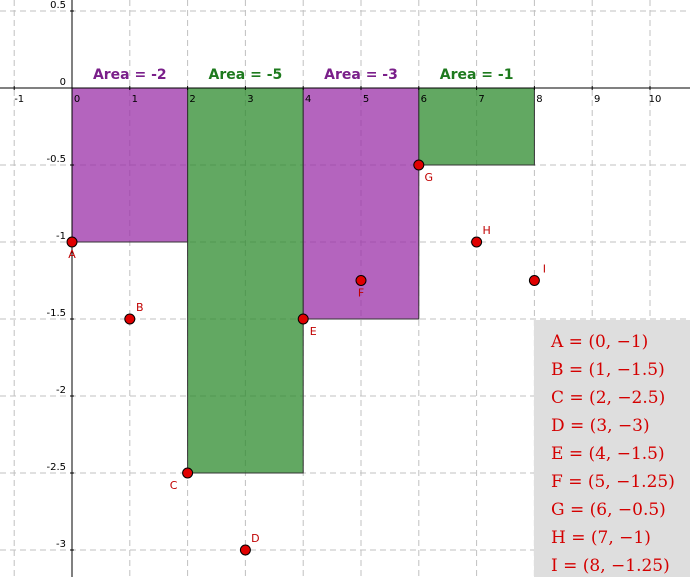 This screenshot has width=690, height=580. What do you see at coordinates (255, 538) in the screenshot?
I see `point-label-d: D` at bounding box center [255, 538].